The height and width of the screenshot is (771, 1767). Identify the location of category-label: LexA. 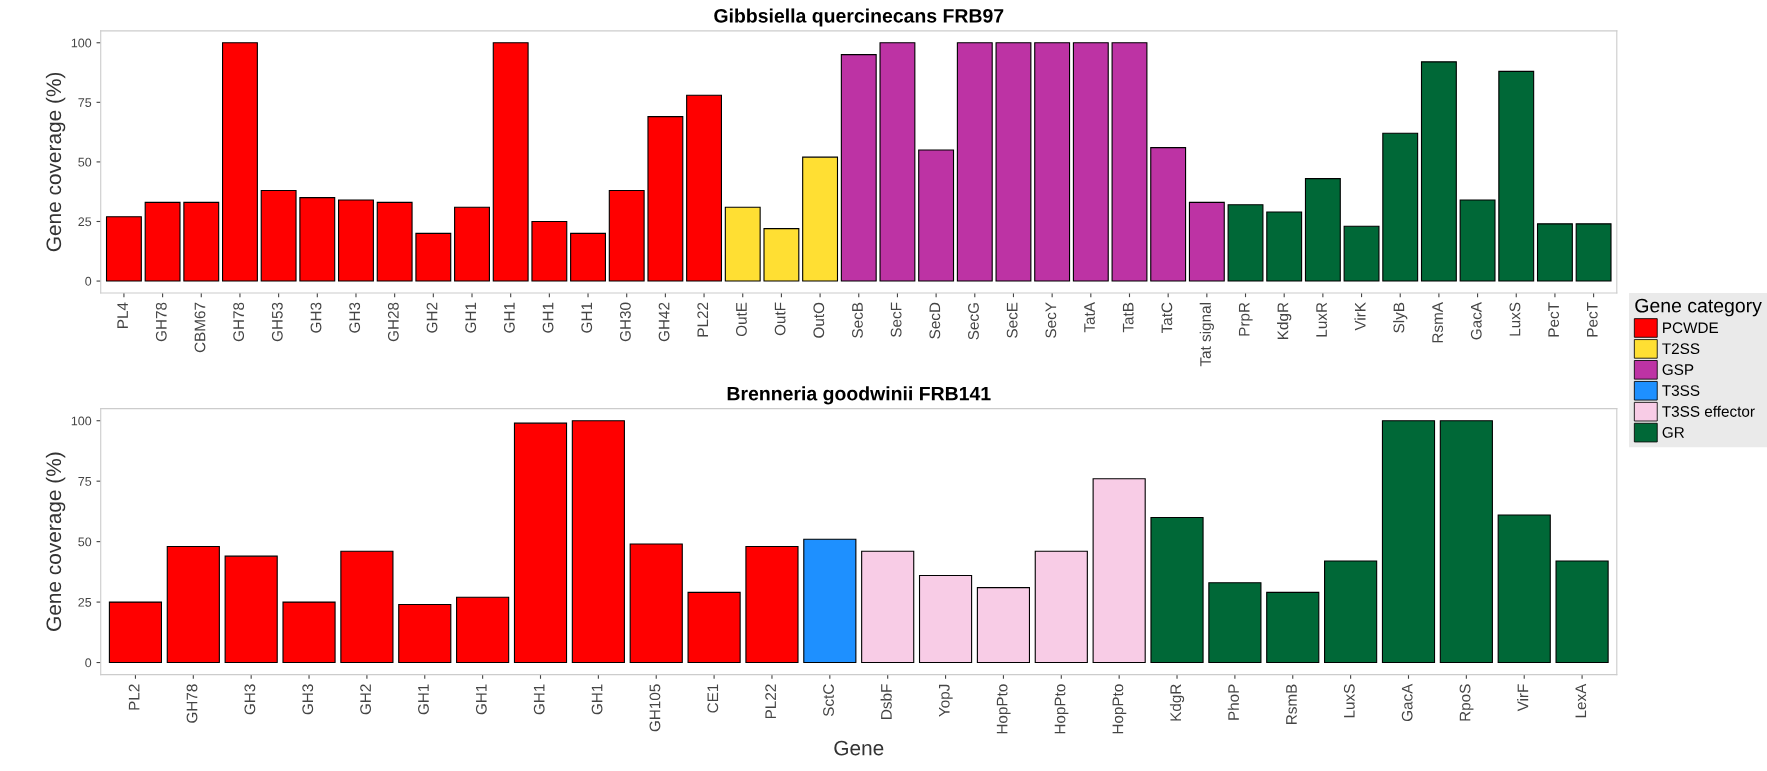
(1581, 700).